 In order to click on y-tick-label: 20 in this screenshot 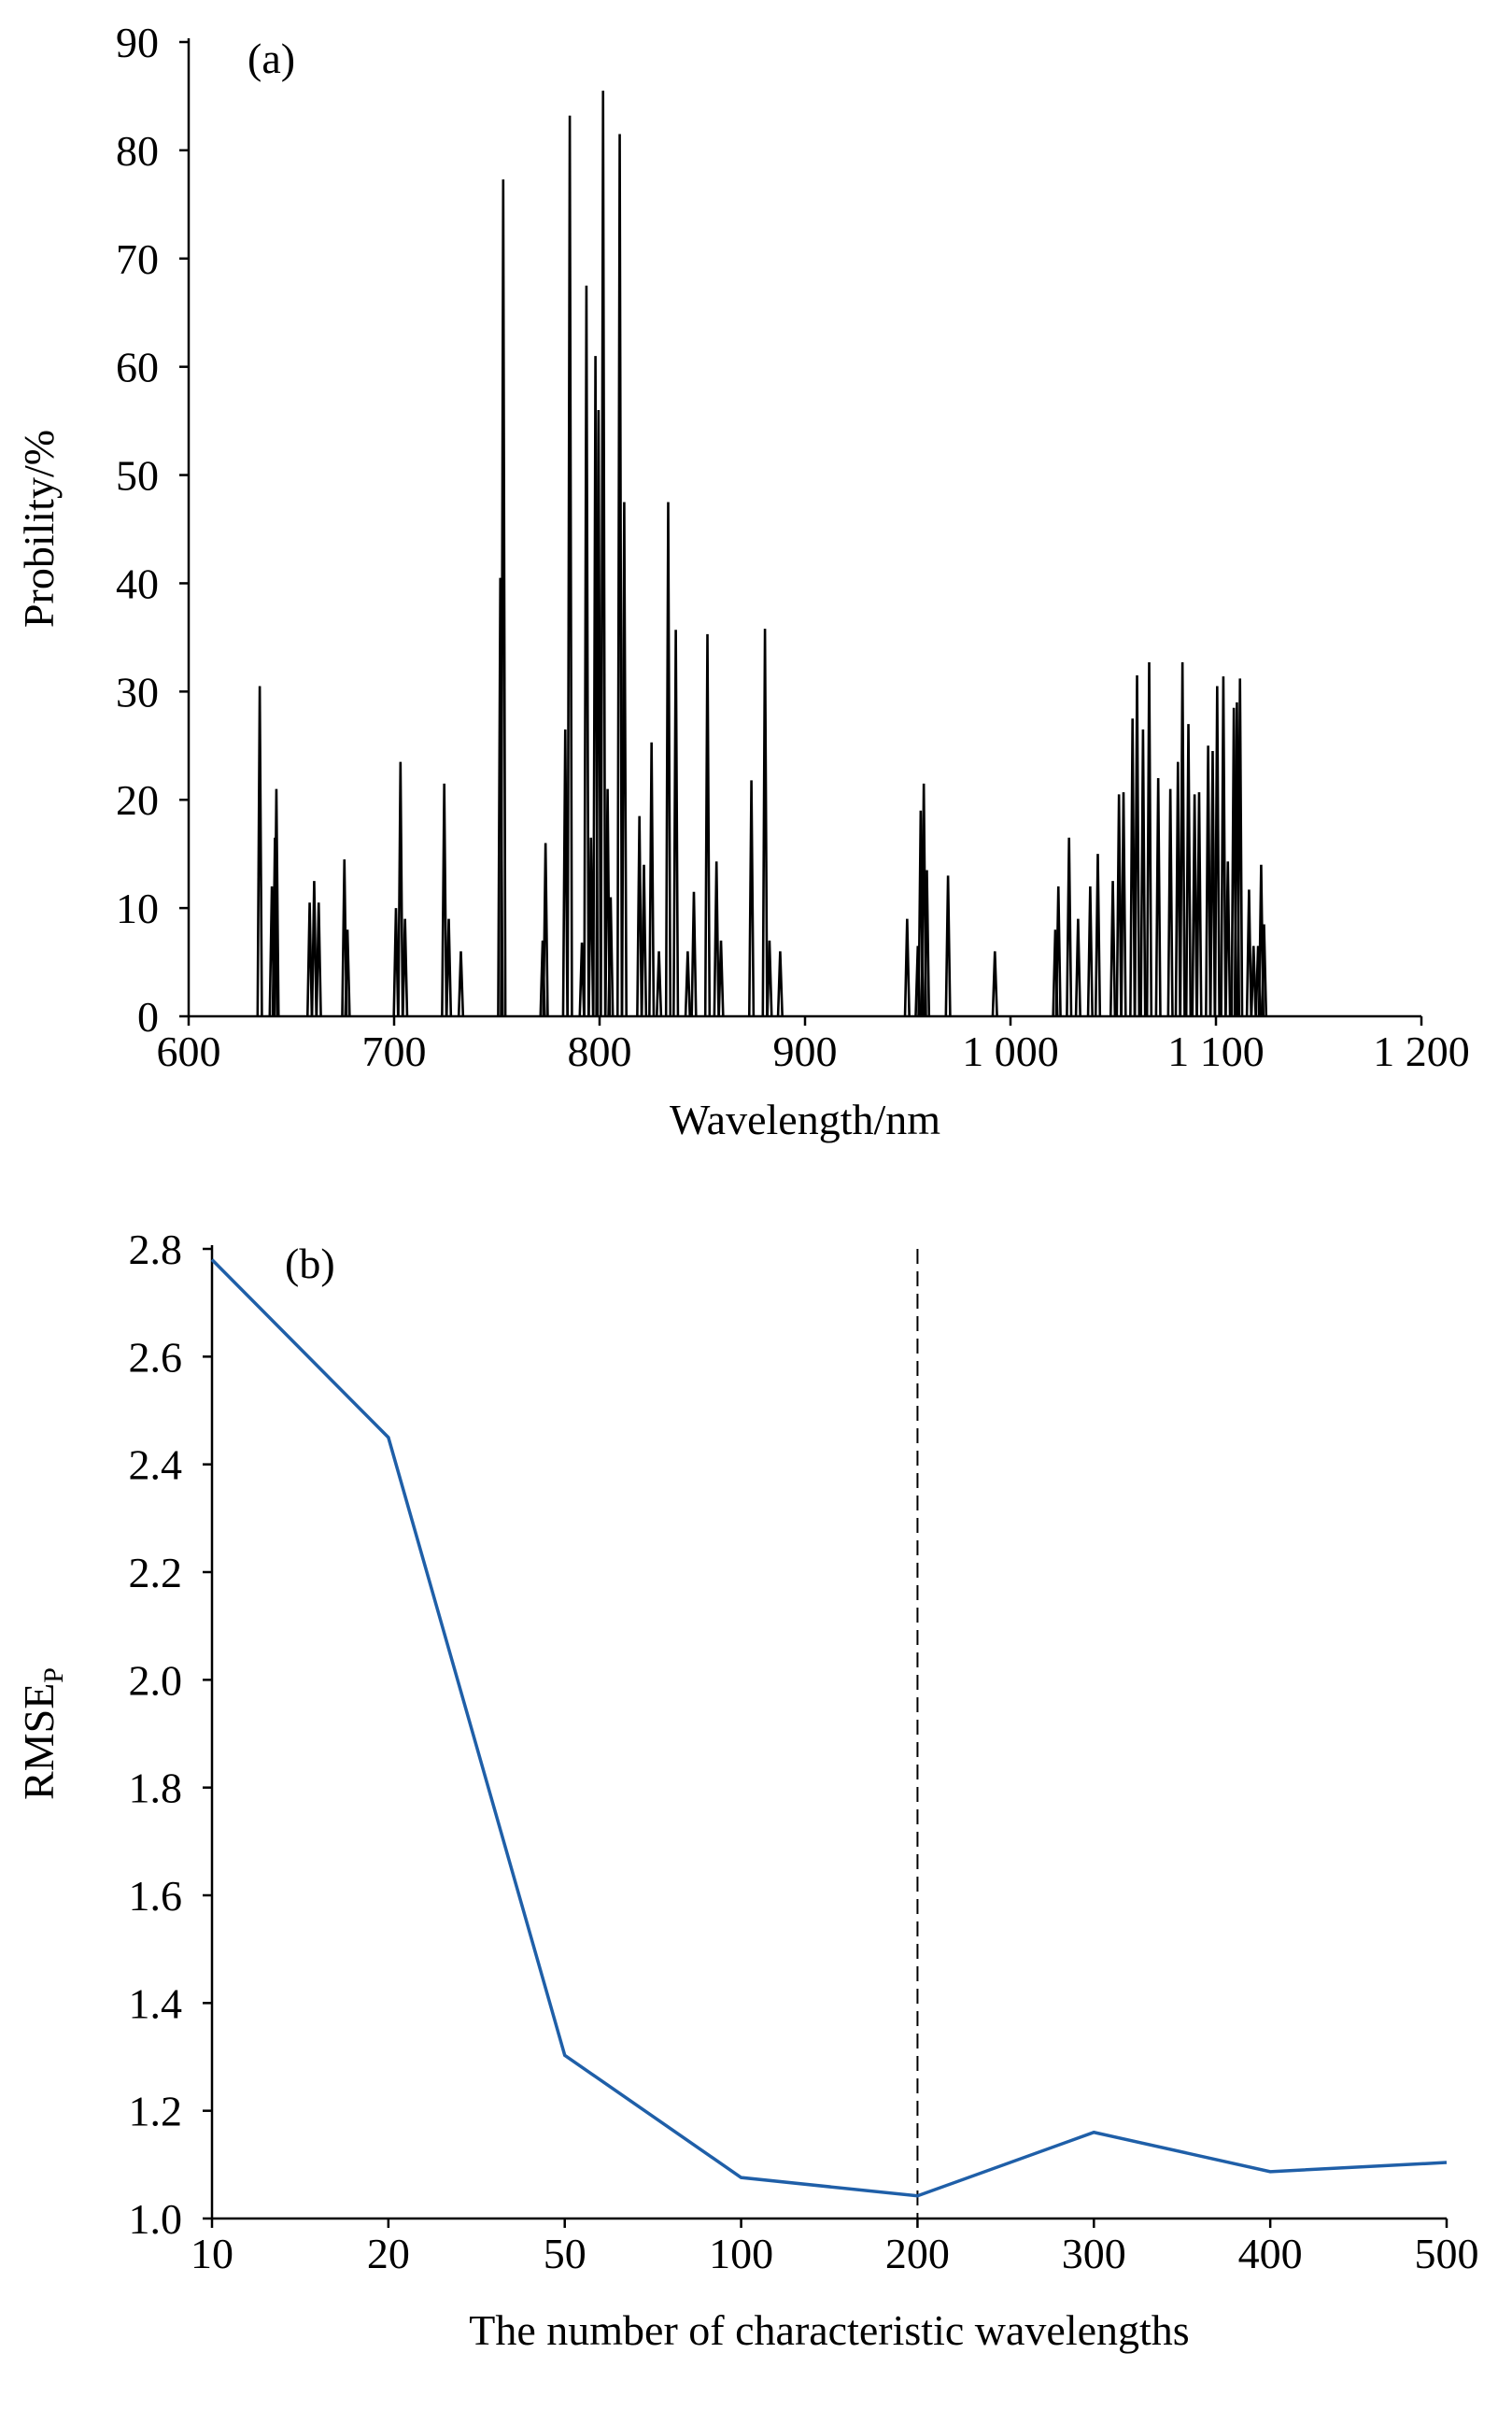, I will do `click(137, 800)`.